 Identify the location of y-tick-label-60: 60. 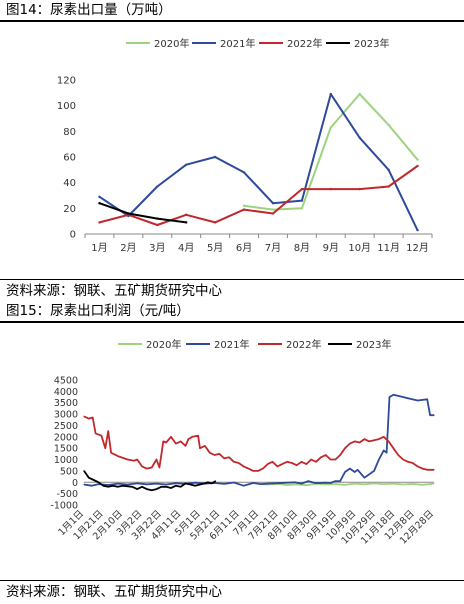
(69, 158).